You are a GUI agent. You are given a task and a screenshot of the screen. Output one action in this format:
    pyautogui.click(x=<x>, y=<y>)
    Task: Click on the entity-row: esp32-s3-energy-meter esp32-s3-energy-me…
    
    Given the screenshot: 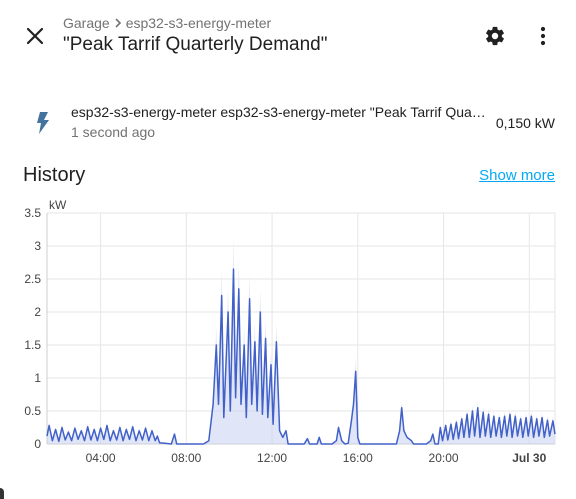 What is the action you would take?
    pyautogui.click(x=288, y=124)
    